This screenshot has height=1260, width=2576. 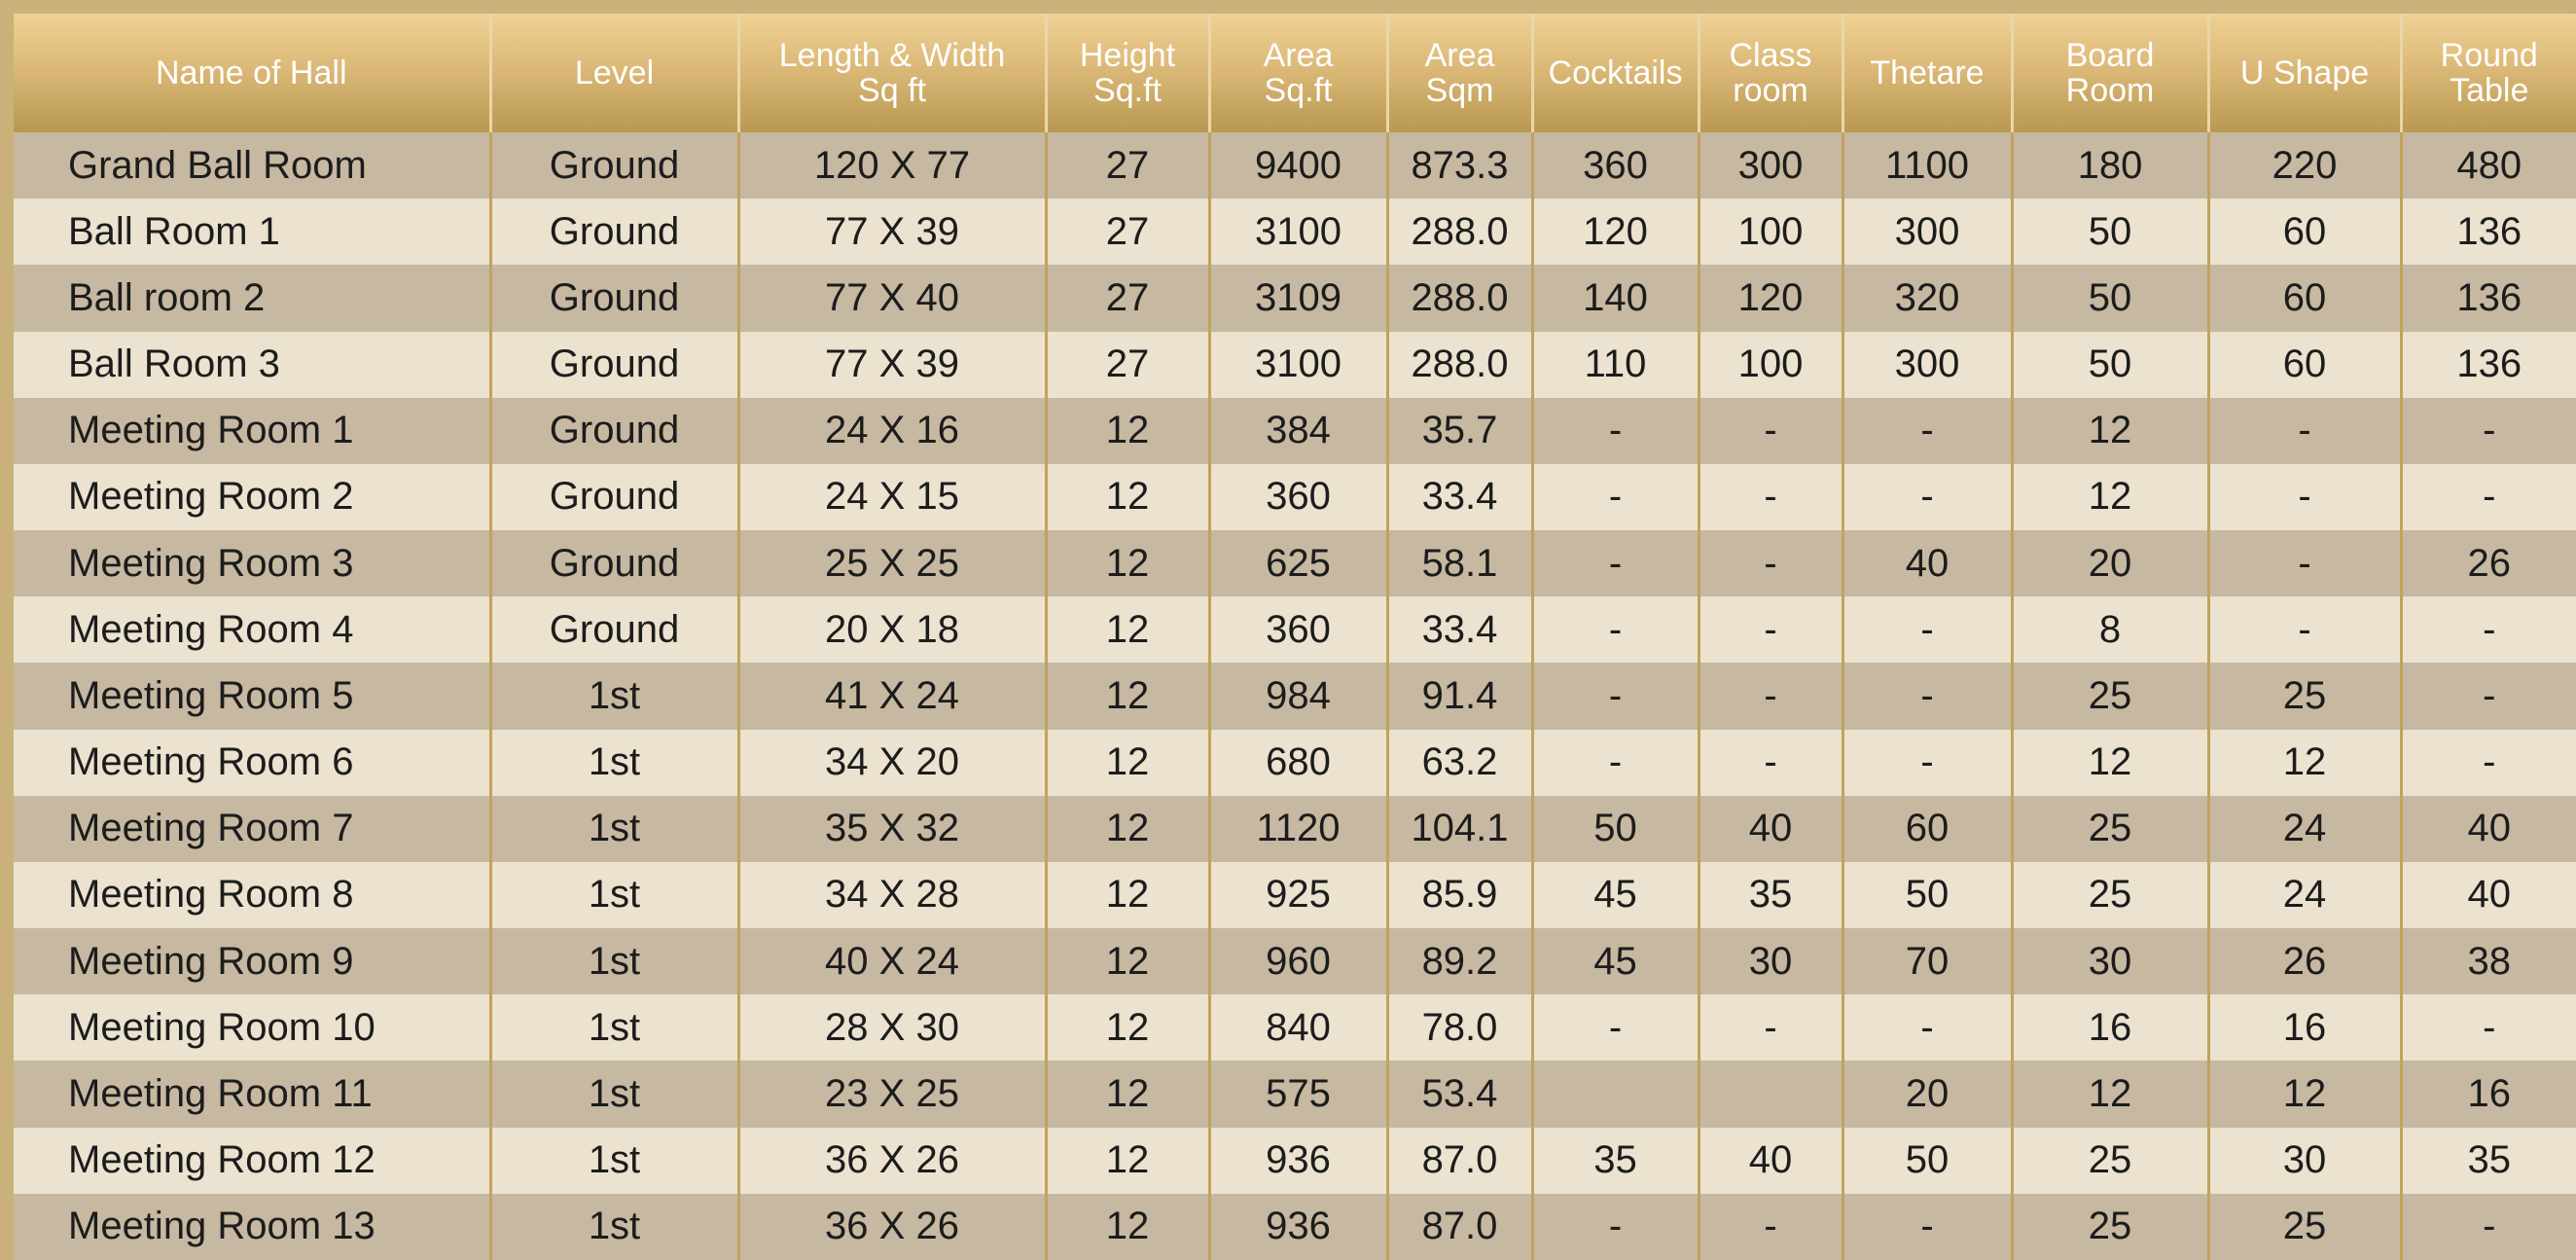 What do you see at coordinates (892, 895) in the screenshot?
I see `table-cell: 34 X 28` at bounding box center [892, 895].